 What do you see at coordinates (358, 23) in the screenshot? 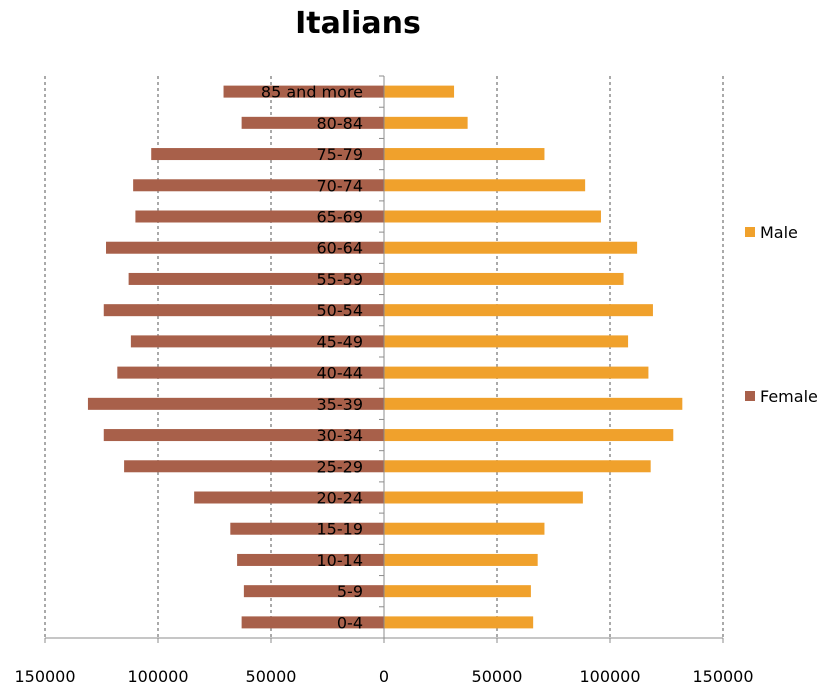
I see `chart-title: Italians` at bounding box center [358, 23].